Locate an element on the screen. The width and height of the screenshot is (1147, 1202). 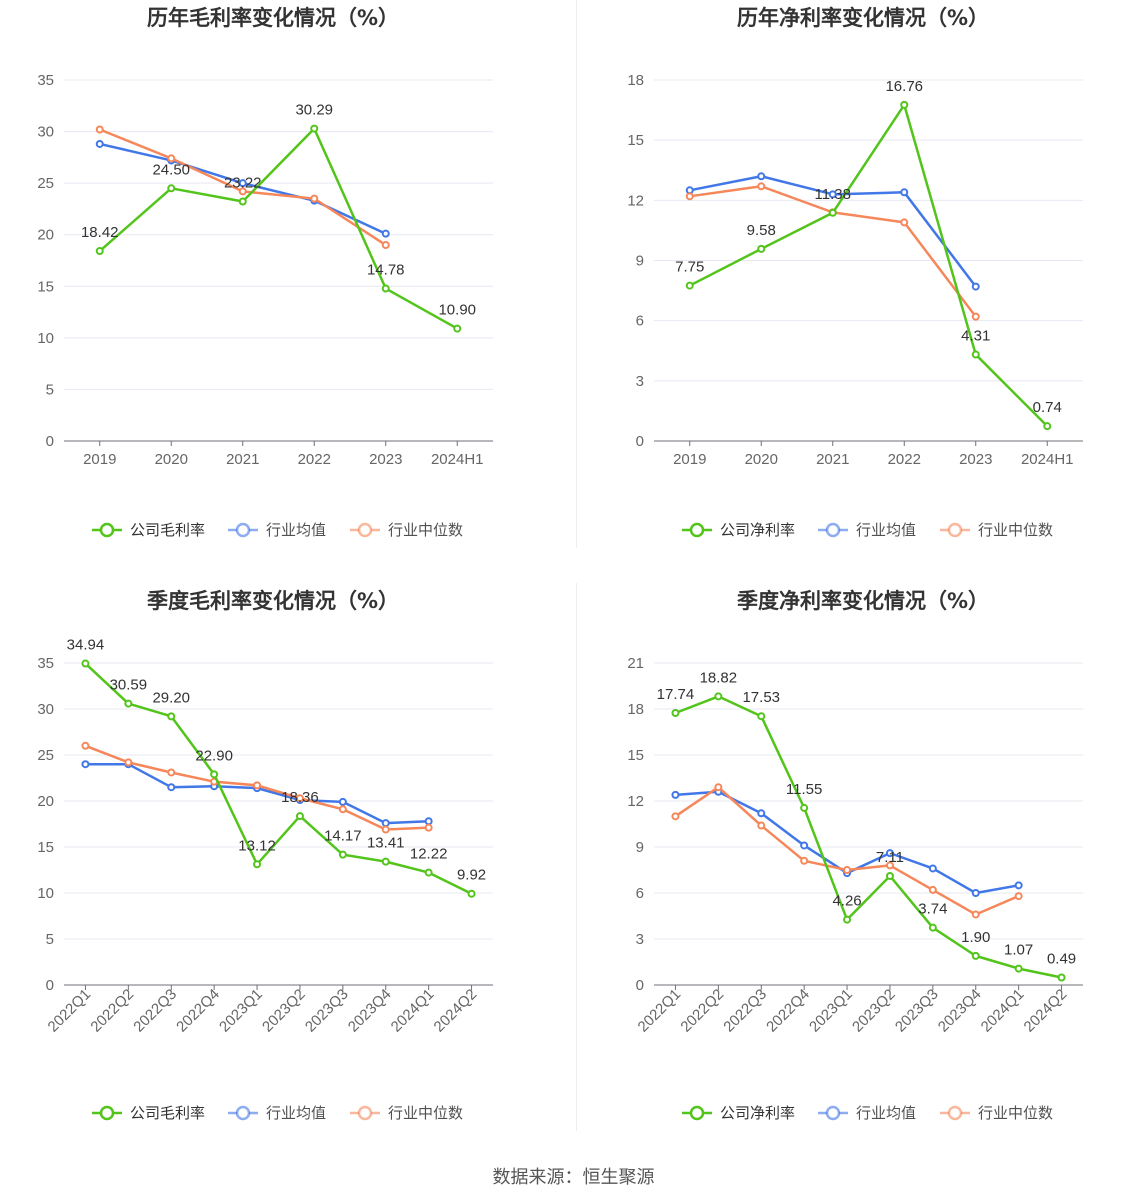
data-label: 14.17 is located at coordinates (343, 836).